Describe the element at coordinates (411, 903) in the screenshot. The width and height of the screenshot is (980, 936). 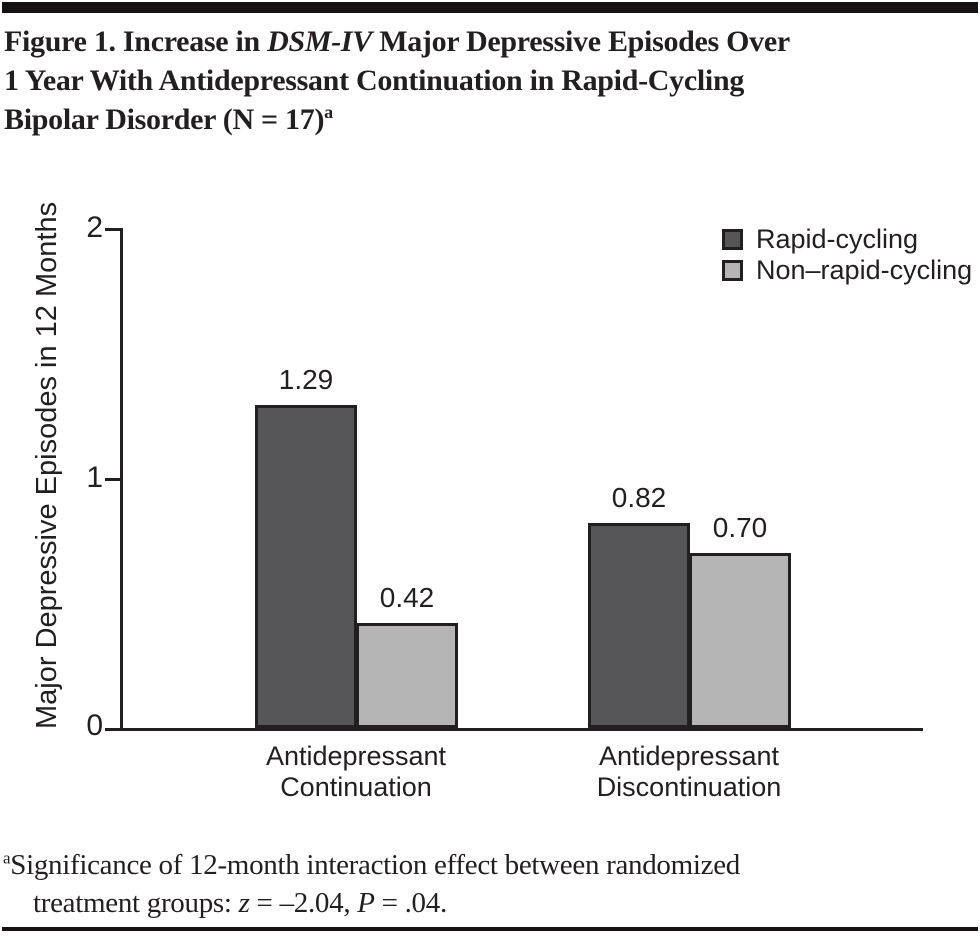
I see `footnote-text: = .04.` at that location.